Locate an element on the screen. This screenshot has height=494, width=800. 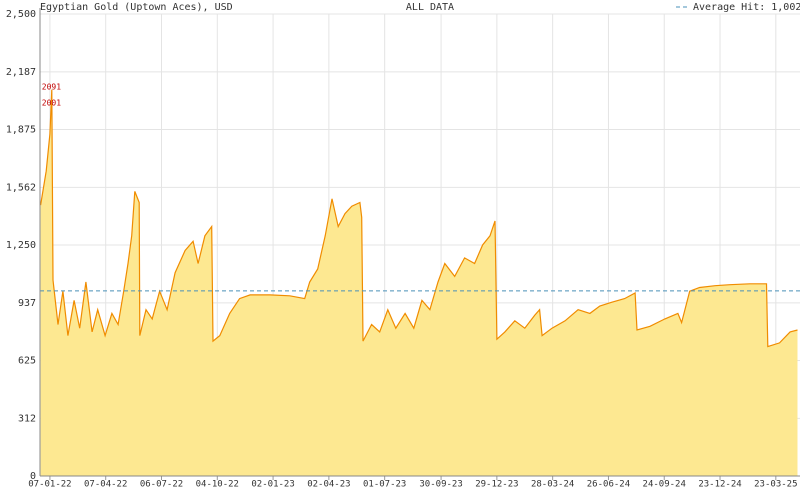
legend-label: Average Hit: 1,002 is located at coordinates (746, 7).